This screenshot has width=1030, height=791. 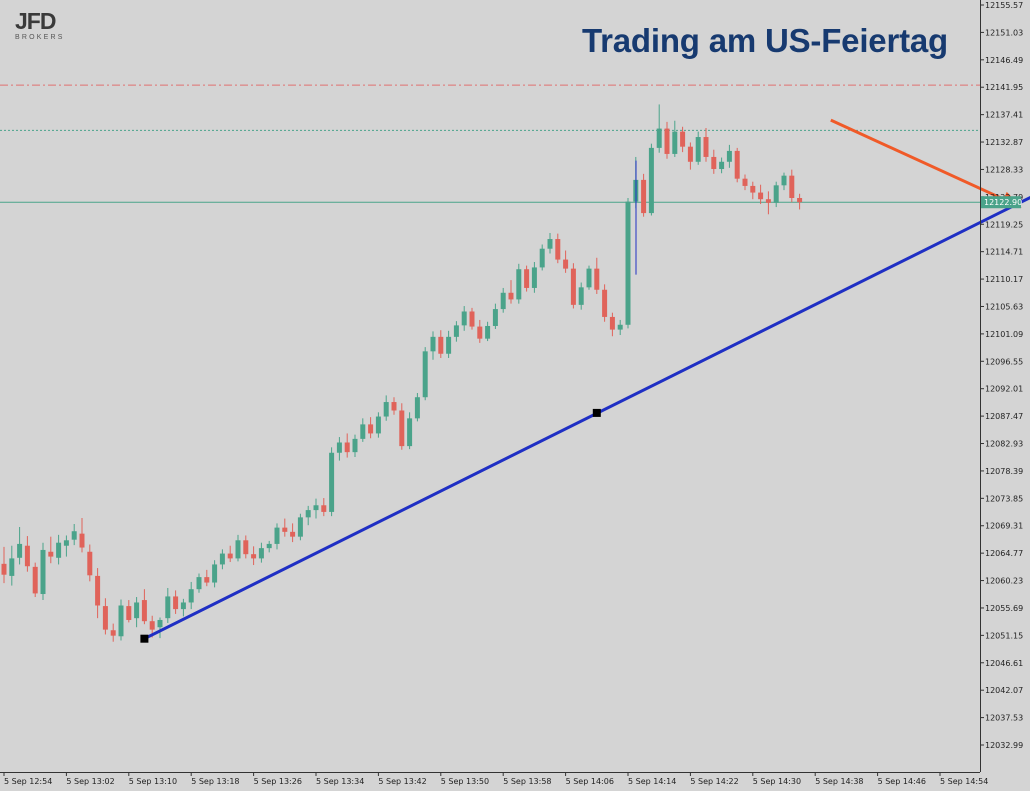 I want to click on y-tick-label: 12042.07, so click(x=1004, y=690).